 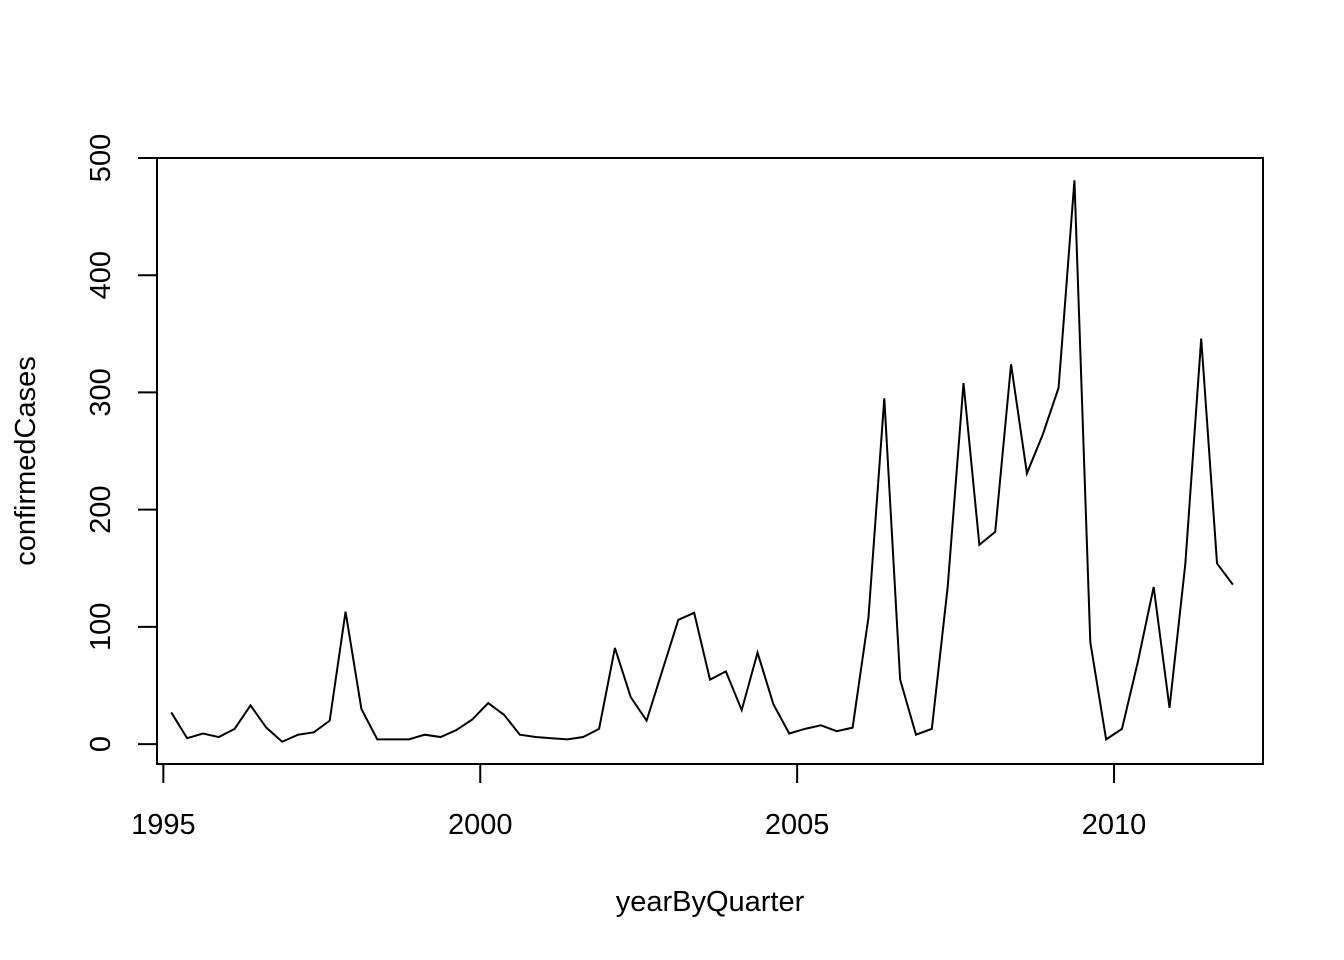 What do you see at coordinates (710, 902) in the screenshot?
I see `x-axis-label: yearByQuarter` at bounding box center [710, 902].